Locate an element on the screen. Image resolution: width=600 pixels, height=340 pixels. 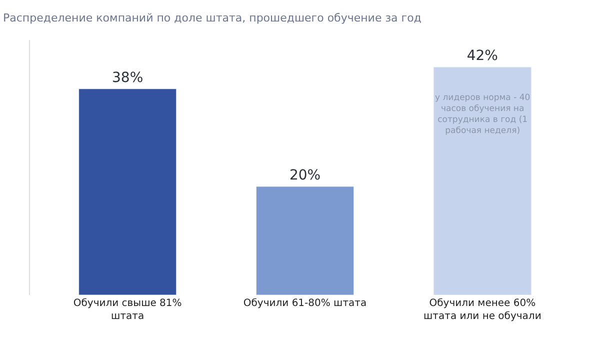
x-tick-label: Обучили свыше 81% штата is located at coordinates (127, 310).